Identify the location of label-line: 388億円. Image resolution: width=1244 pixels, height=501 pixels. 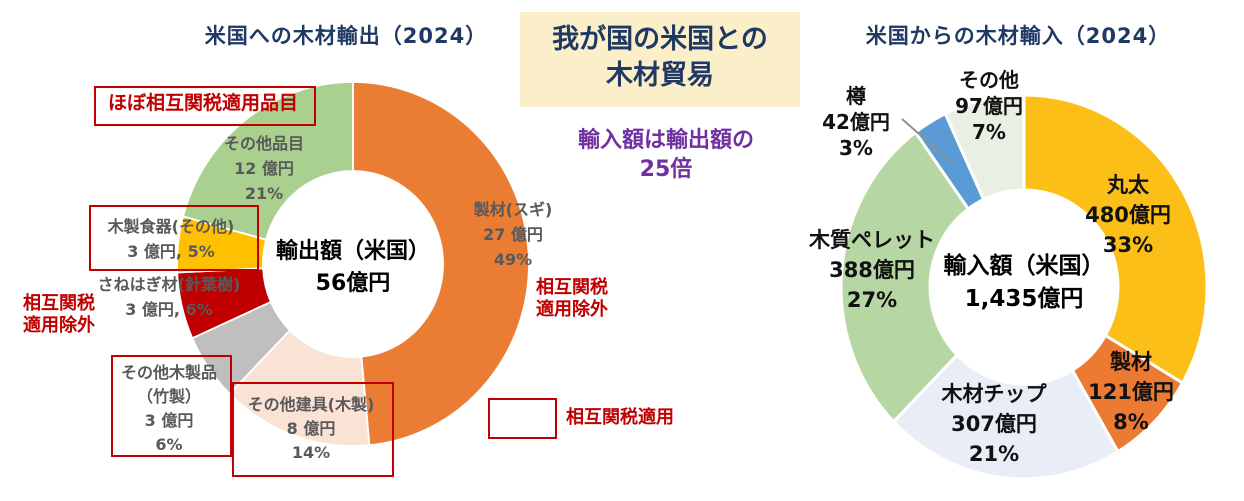
(872, 270).